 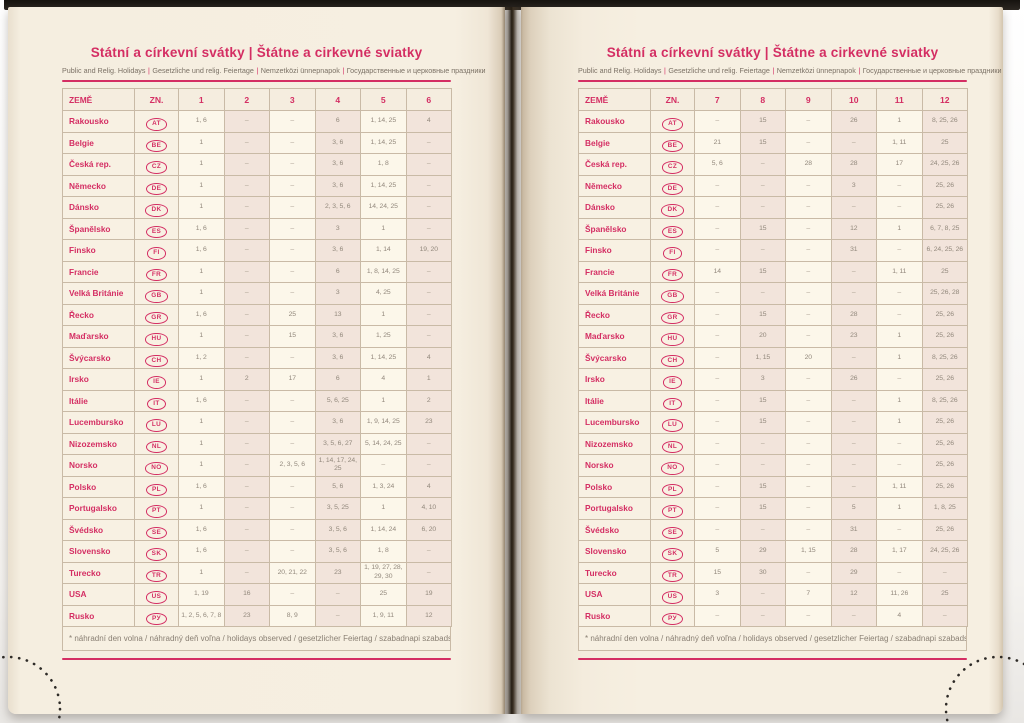 What do you see at coordinates (383, 250) in the screenshot?
I see `holiday-cell: 1, 14` at bounding box center [383, 250].